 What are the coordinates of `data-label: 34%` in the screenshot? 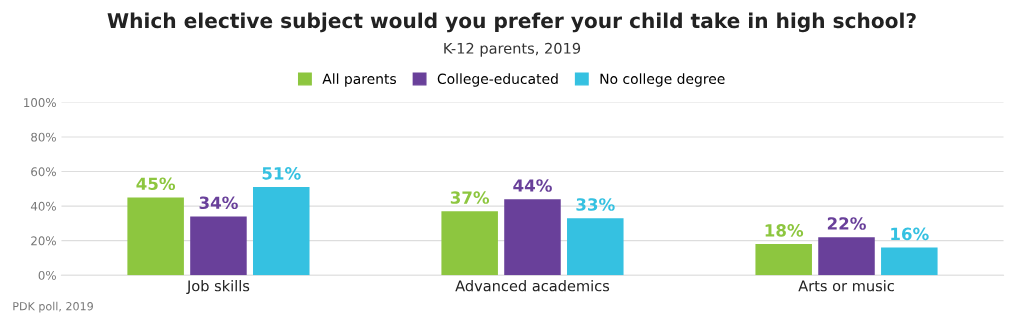 It's located at (218, 203).